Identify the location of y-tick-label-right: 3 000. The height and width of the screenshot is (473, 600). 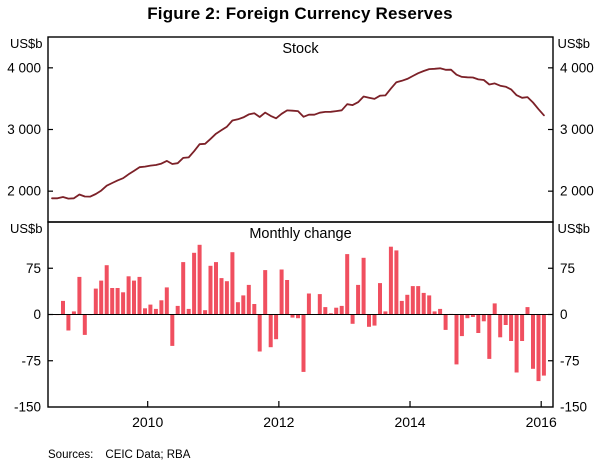
(577, 129).